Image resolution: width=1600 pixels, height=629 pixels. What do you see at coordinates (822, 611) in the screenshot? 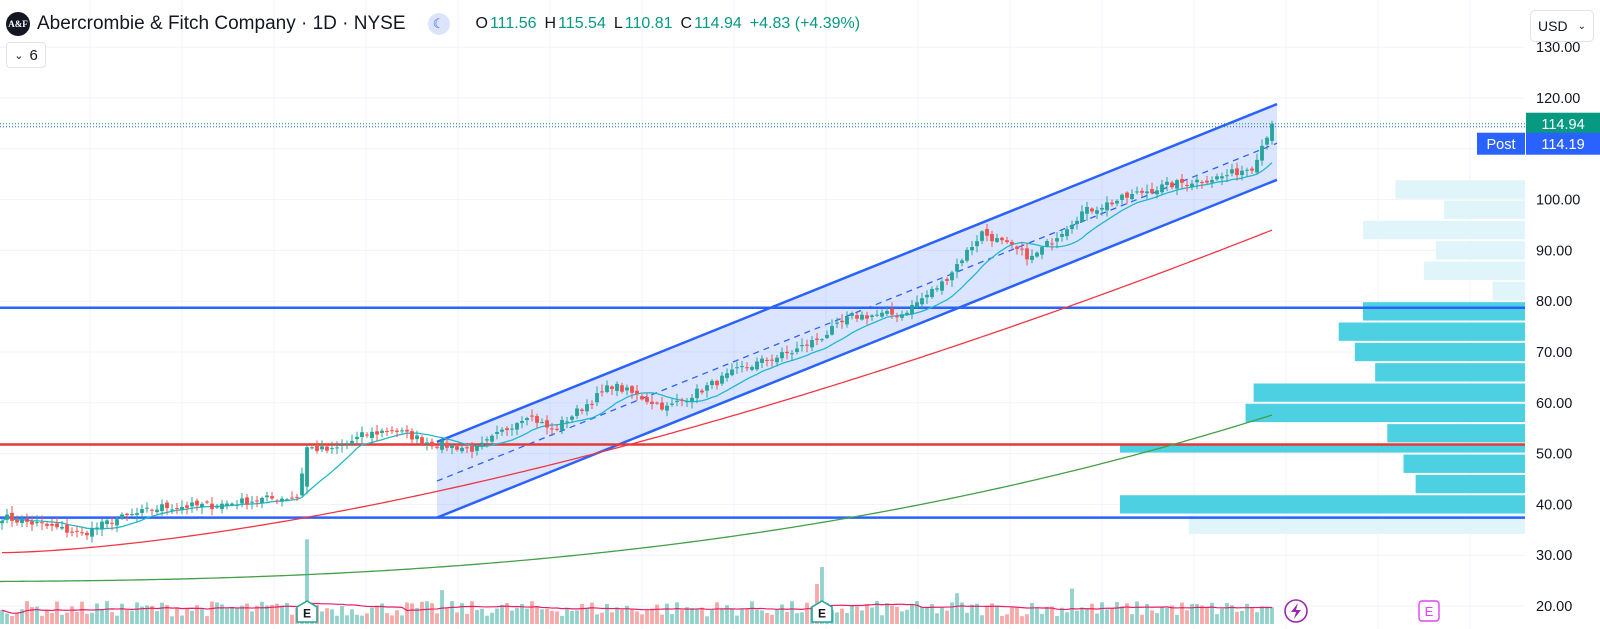
I see `earnings-marker: E` at bounding box center [822, 611].